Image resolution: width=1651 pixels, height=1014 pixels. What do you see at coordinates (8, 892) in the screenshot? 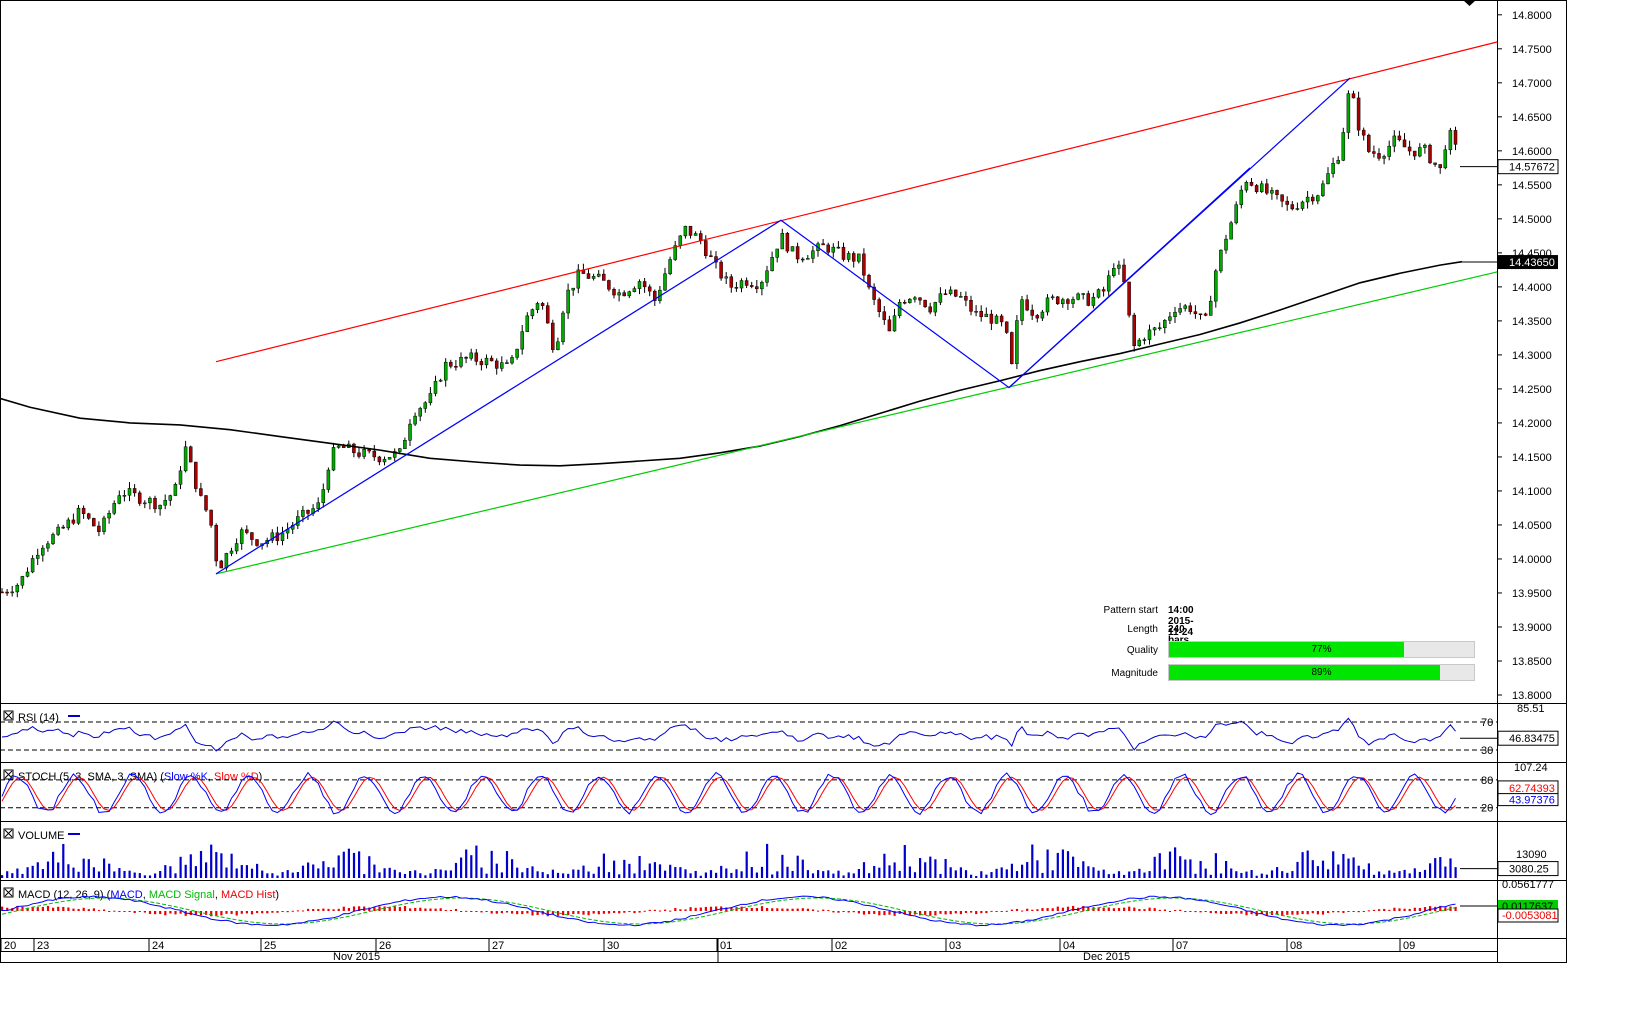
I see `macd-close-x-icon` at bounding box center [8, 892].